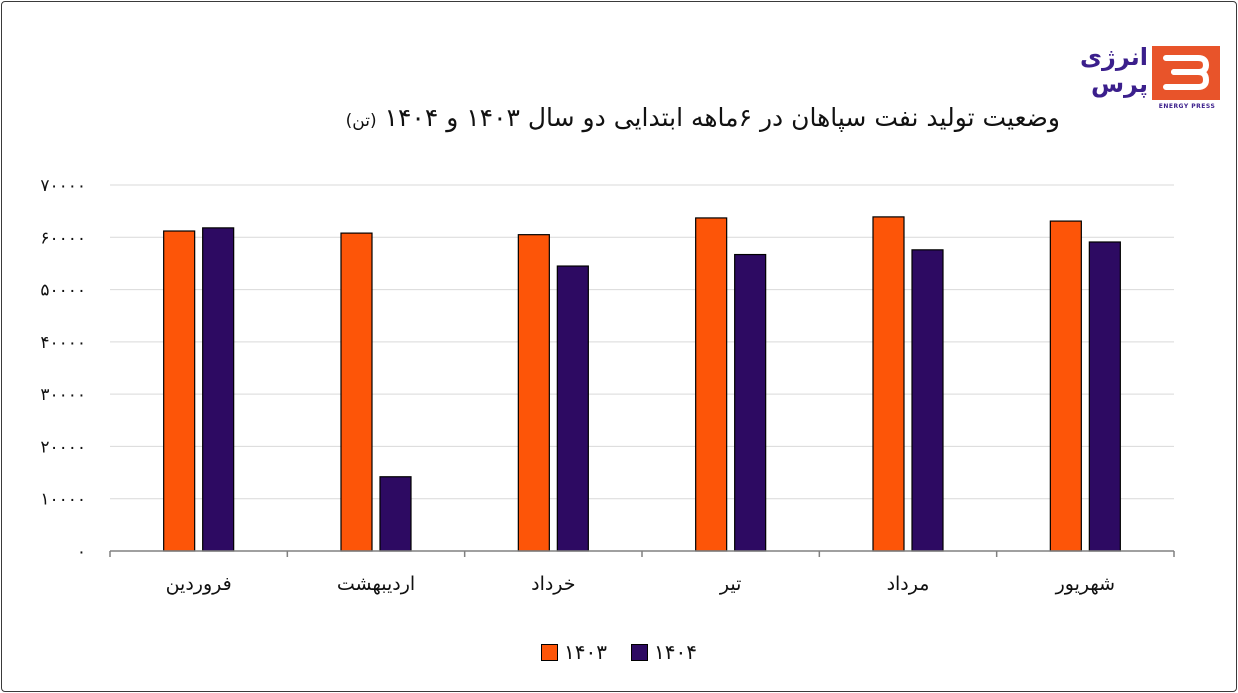 This screenshot has height=693, width=1238. I want to click on x-tick-label: مرداد, so click(908, 584).